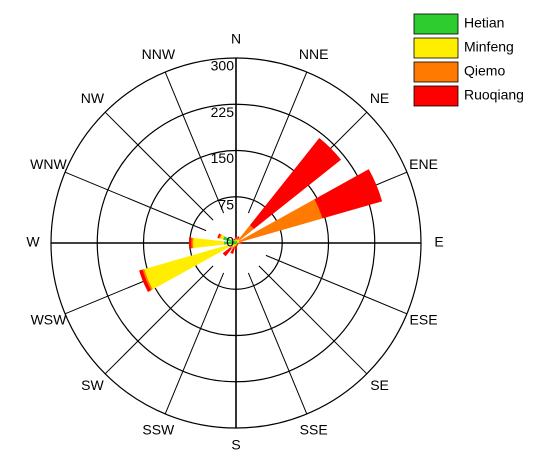  Describe the element at coordinates (93, 98) in the screenshot. I see `direction-label: NW` at that location.